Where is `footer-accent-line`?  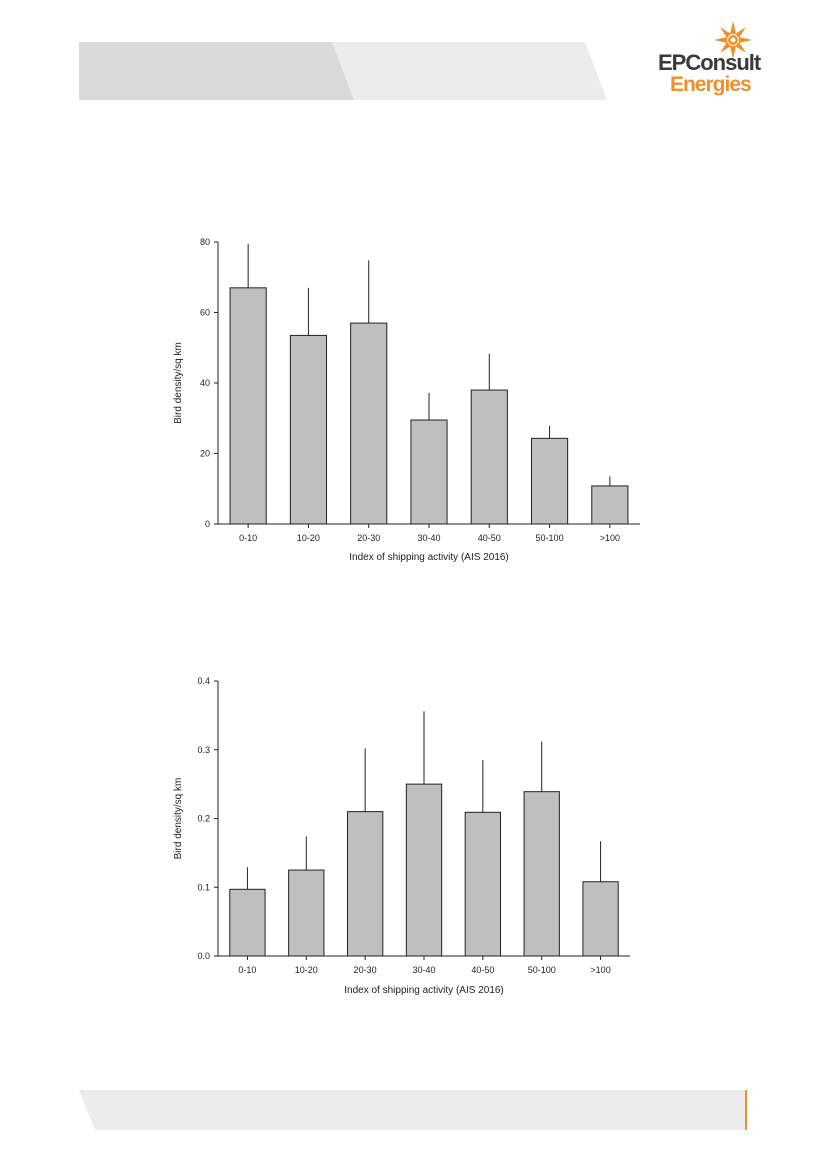
footer-accent-line is located at coordinates (746, 1110).